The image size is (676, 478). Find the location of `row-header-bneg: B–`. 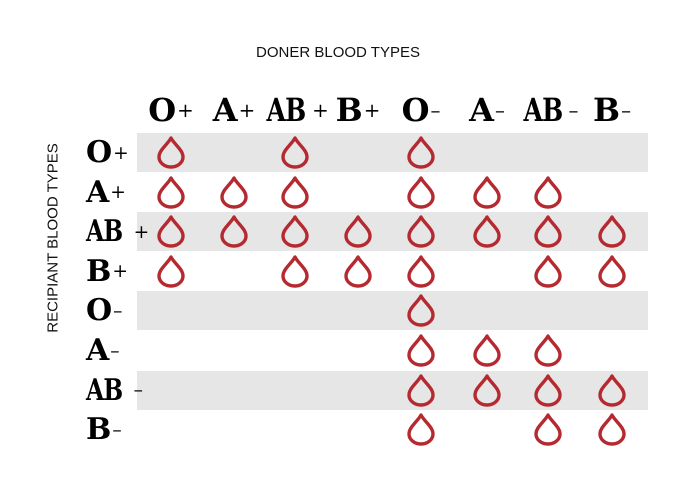

row-header-bneg: B– is located at coordinates (104, 430).